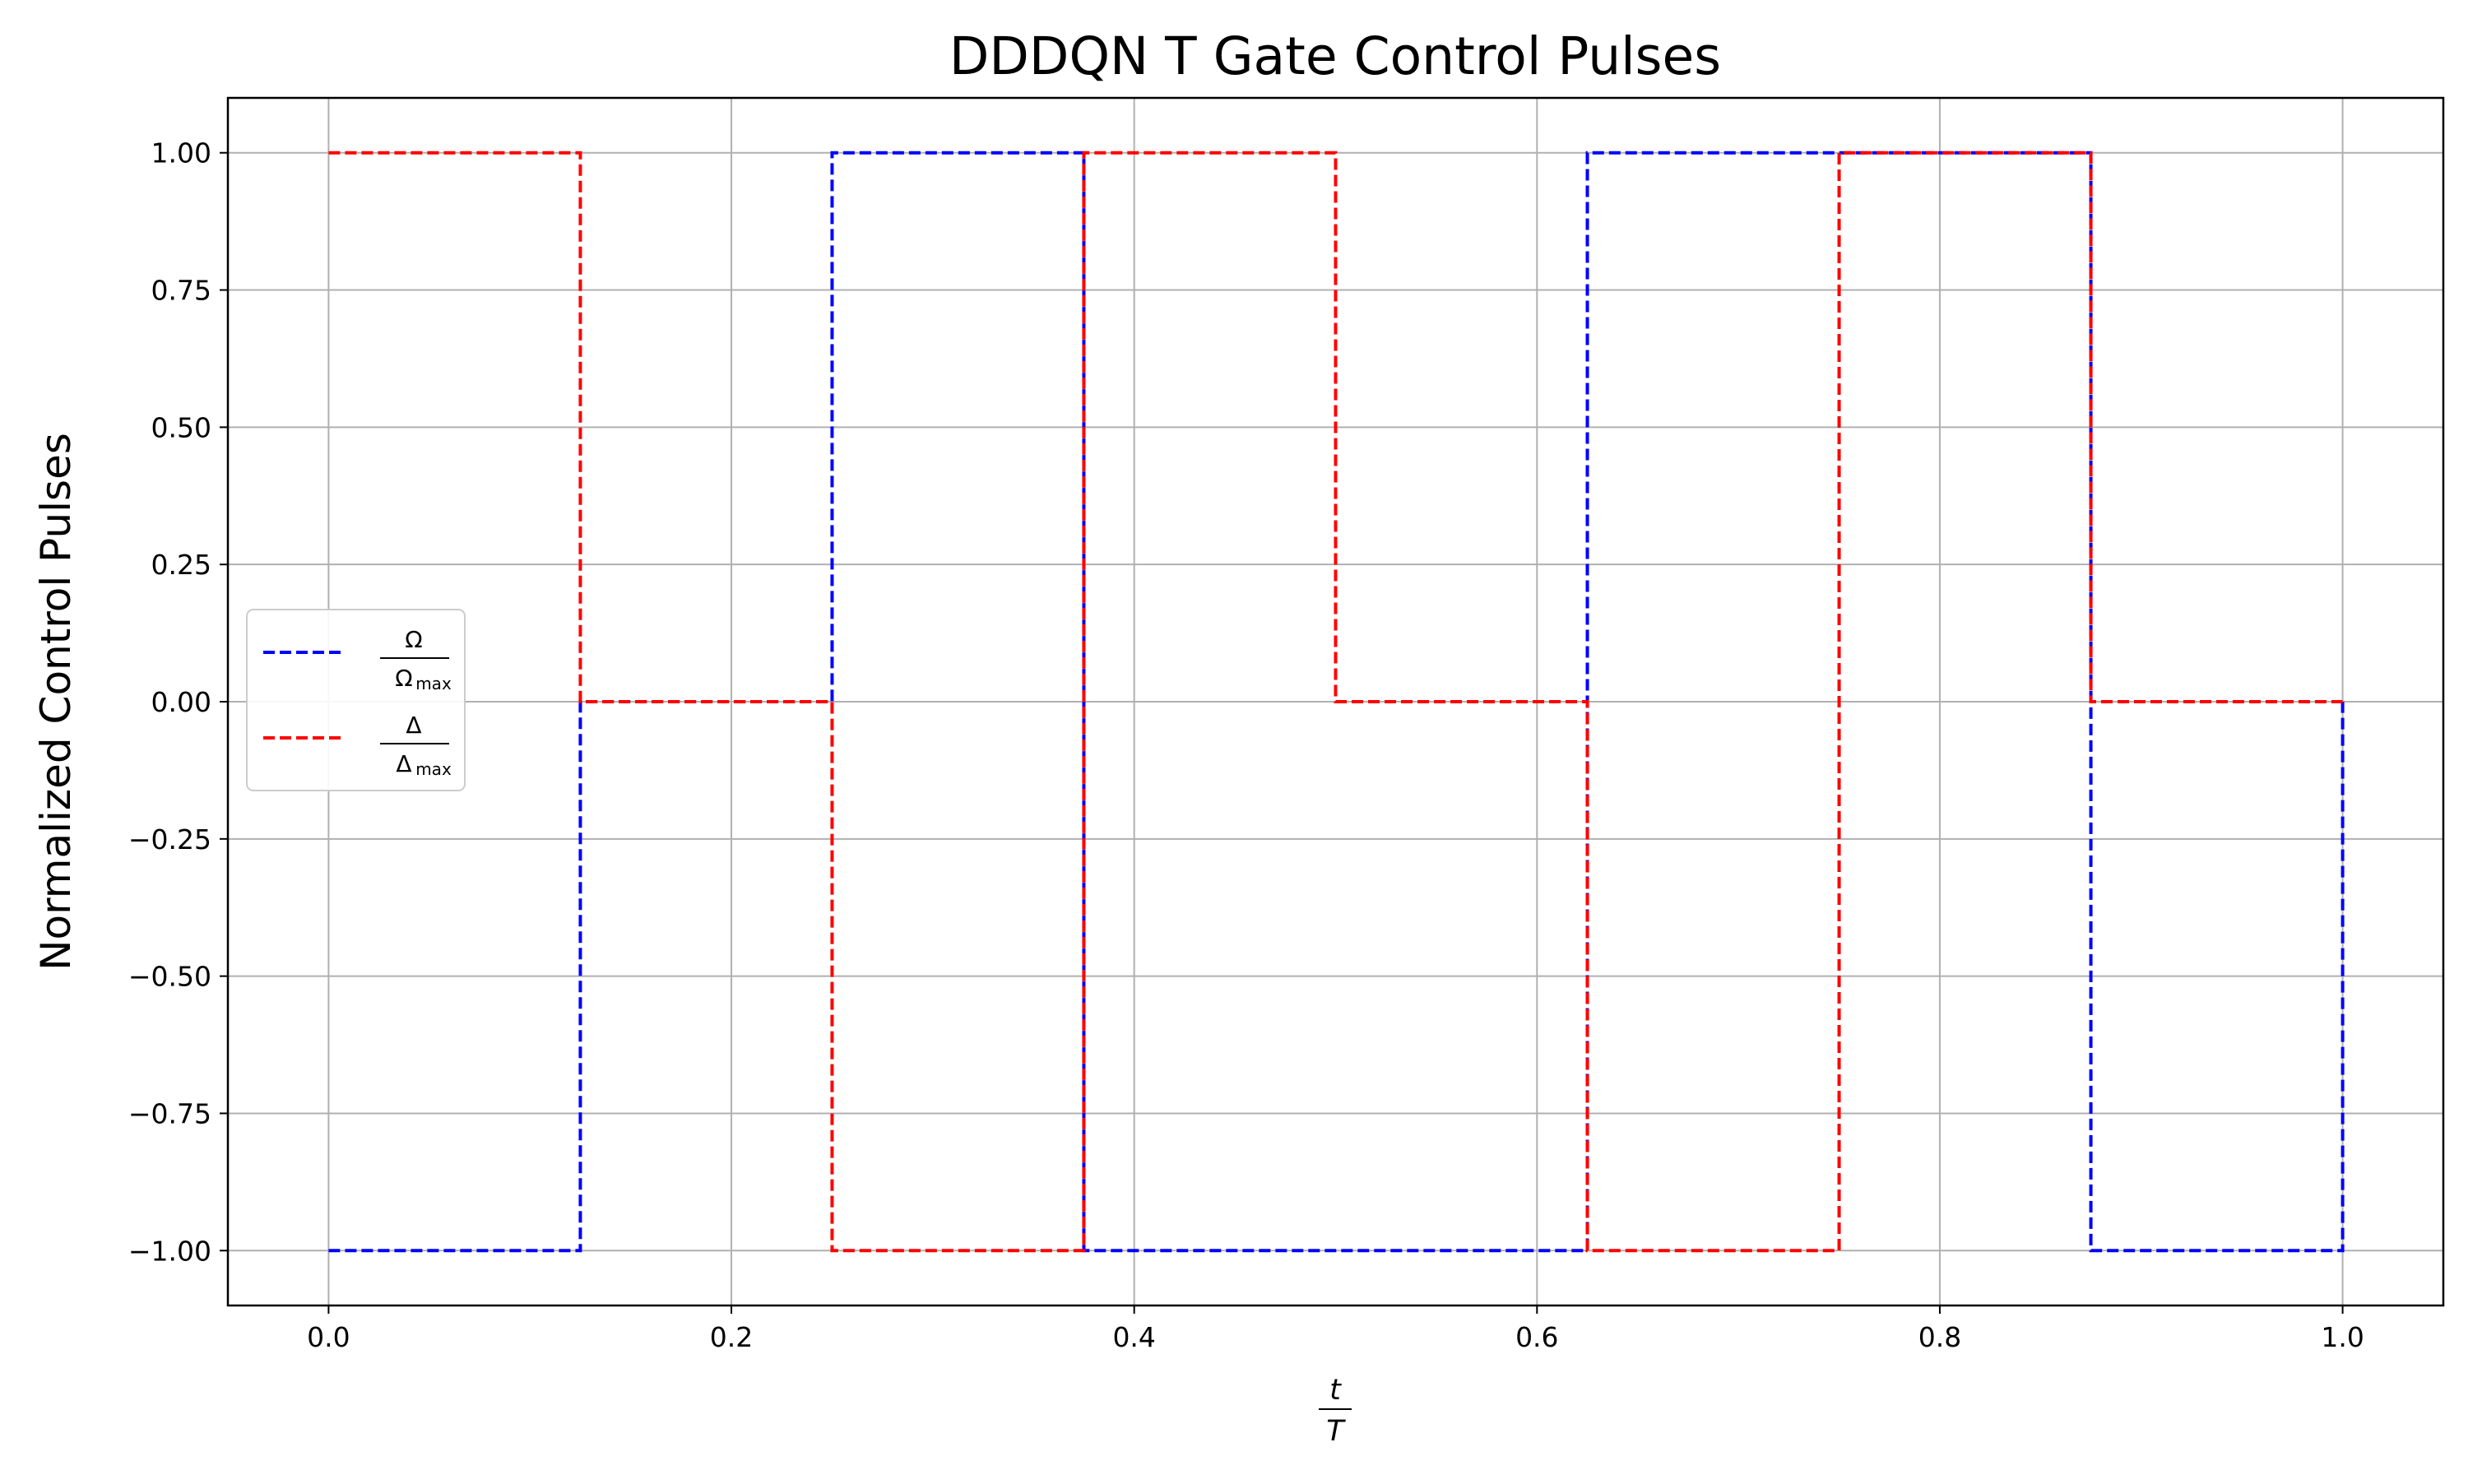 The width and height of the screenshot is (2468, 1484). Describe the element at coordinates (413, 725) in the screenshot. I see `legend-delta-numerator: Δ` at that location.